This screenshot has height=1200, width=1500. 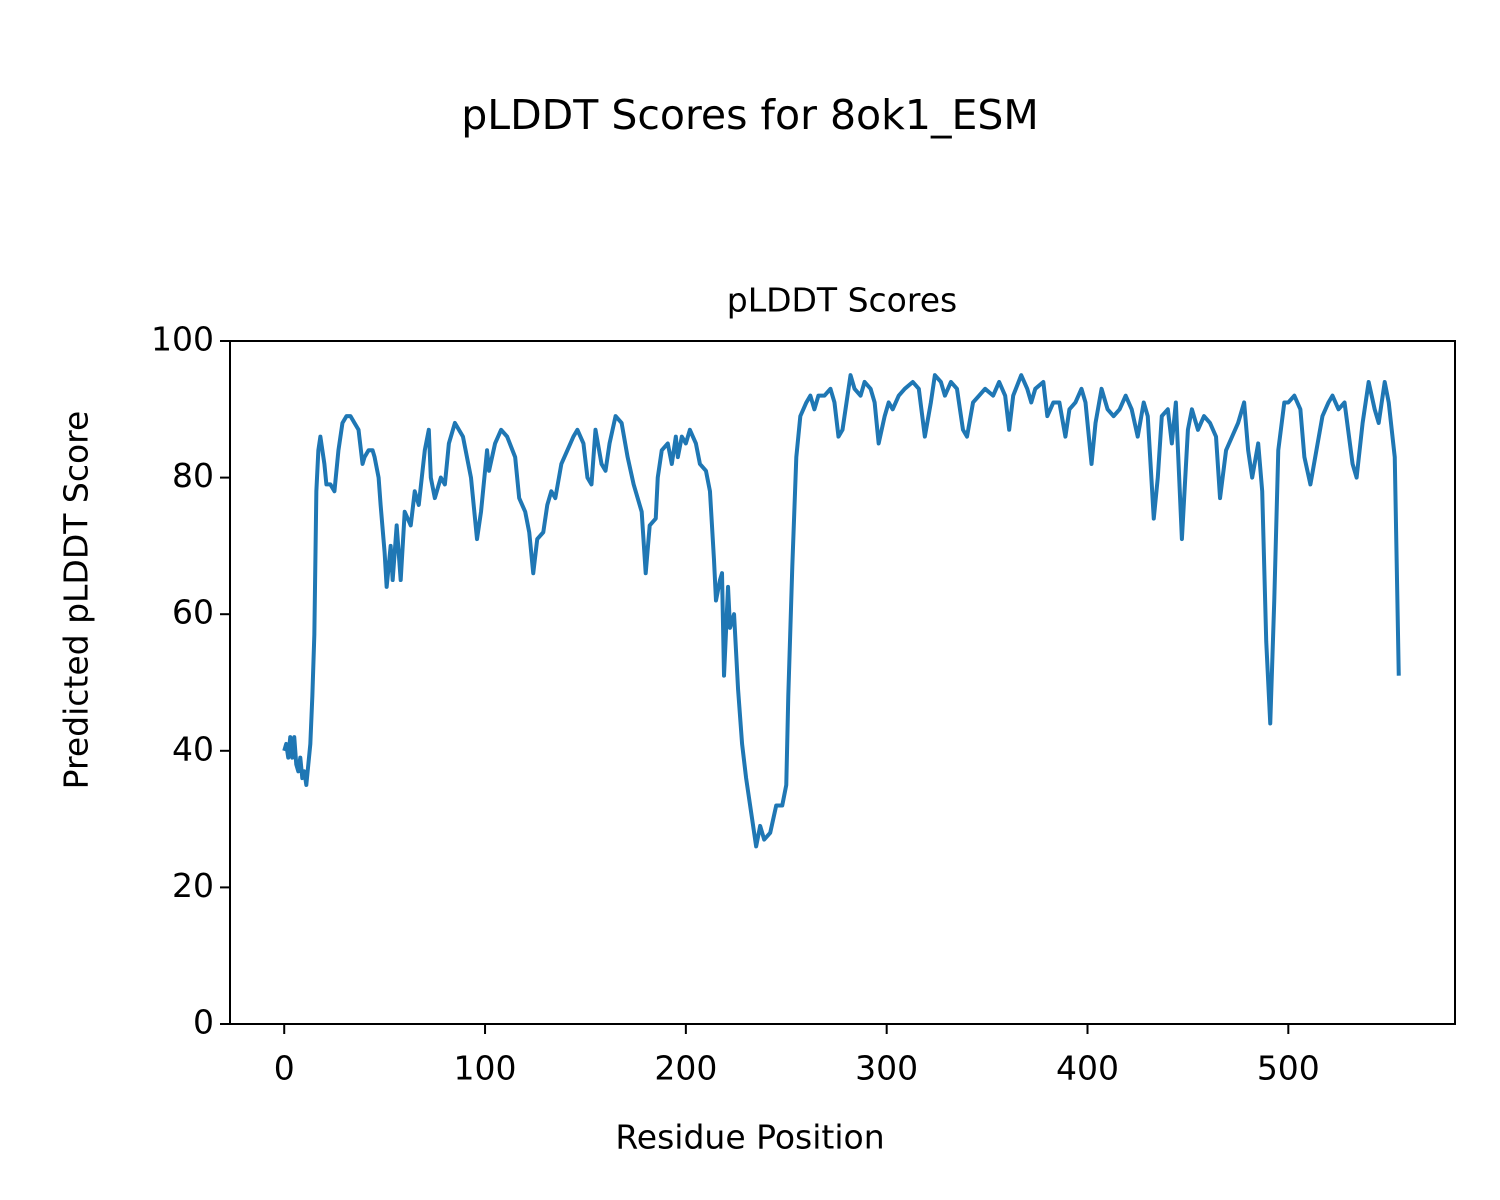 What do you see at coordinates (193, 475) in the screenshot?
I see `y-tick-label: 80` at bounding box center [193, 475].